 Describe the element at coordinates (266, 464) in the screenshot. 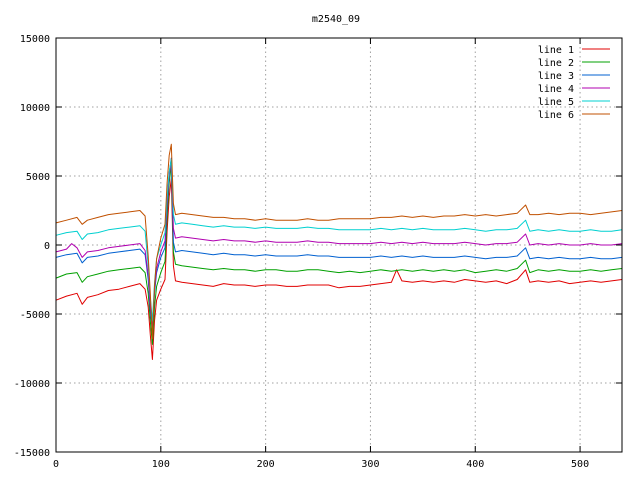

I see `x-tick-label: 200` at that location.